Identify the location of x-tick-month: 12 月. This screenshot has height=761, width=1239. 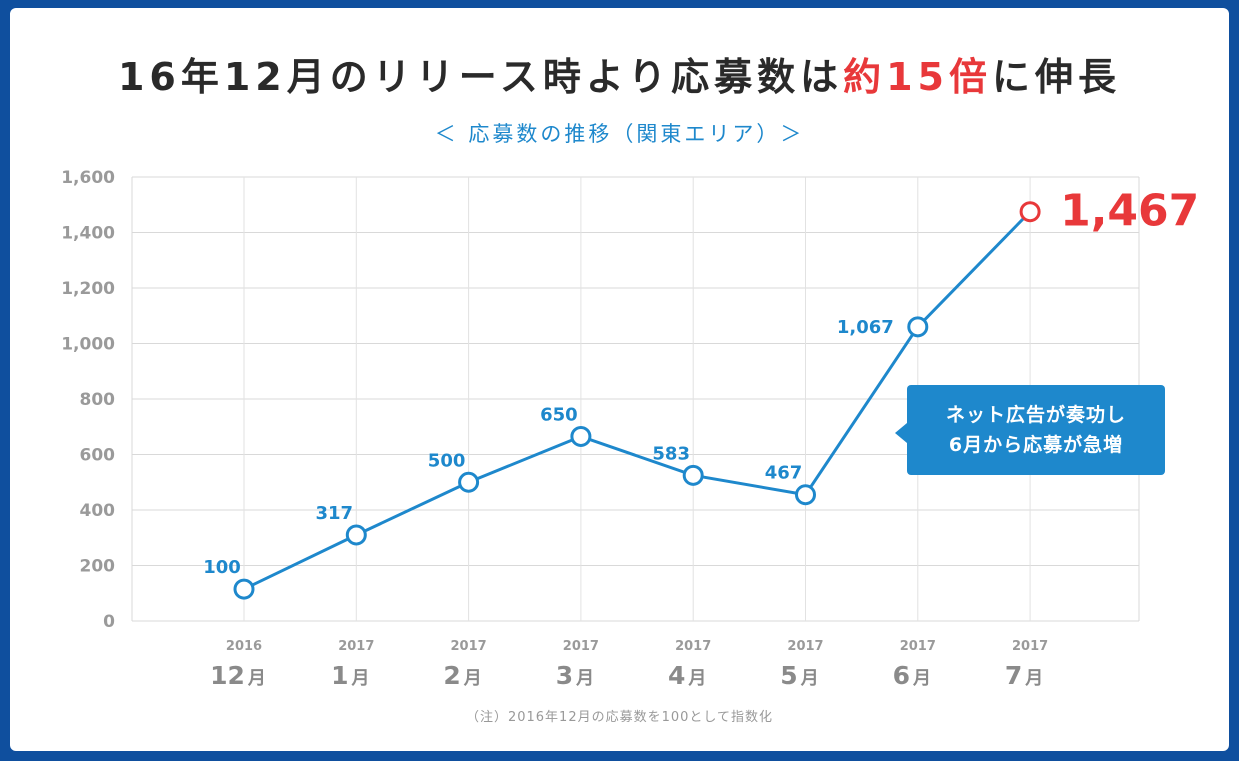
(238, 675).